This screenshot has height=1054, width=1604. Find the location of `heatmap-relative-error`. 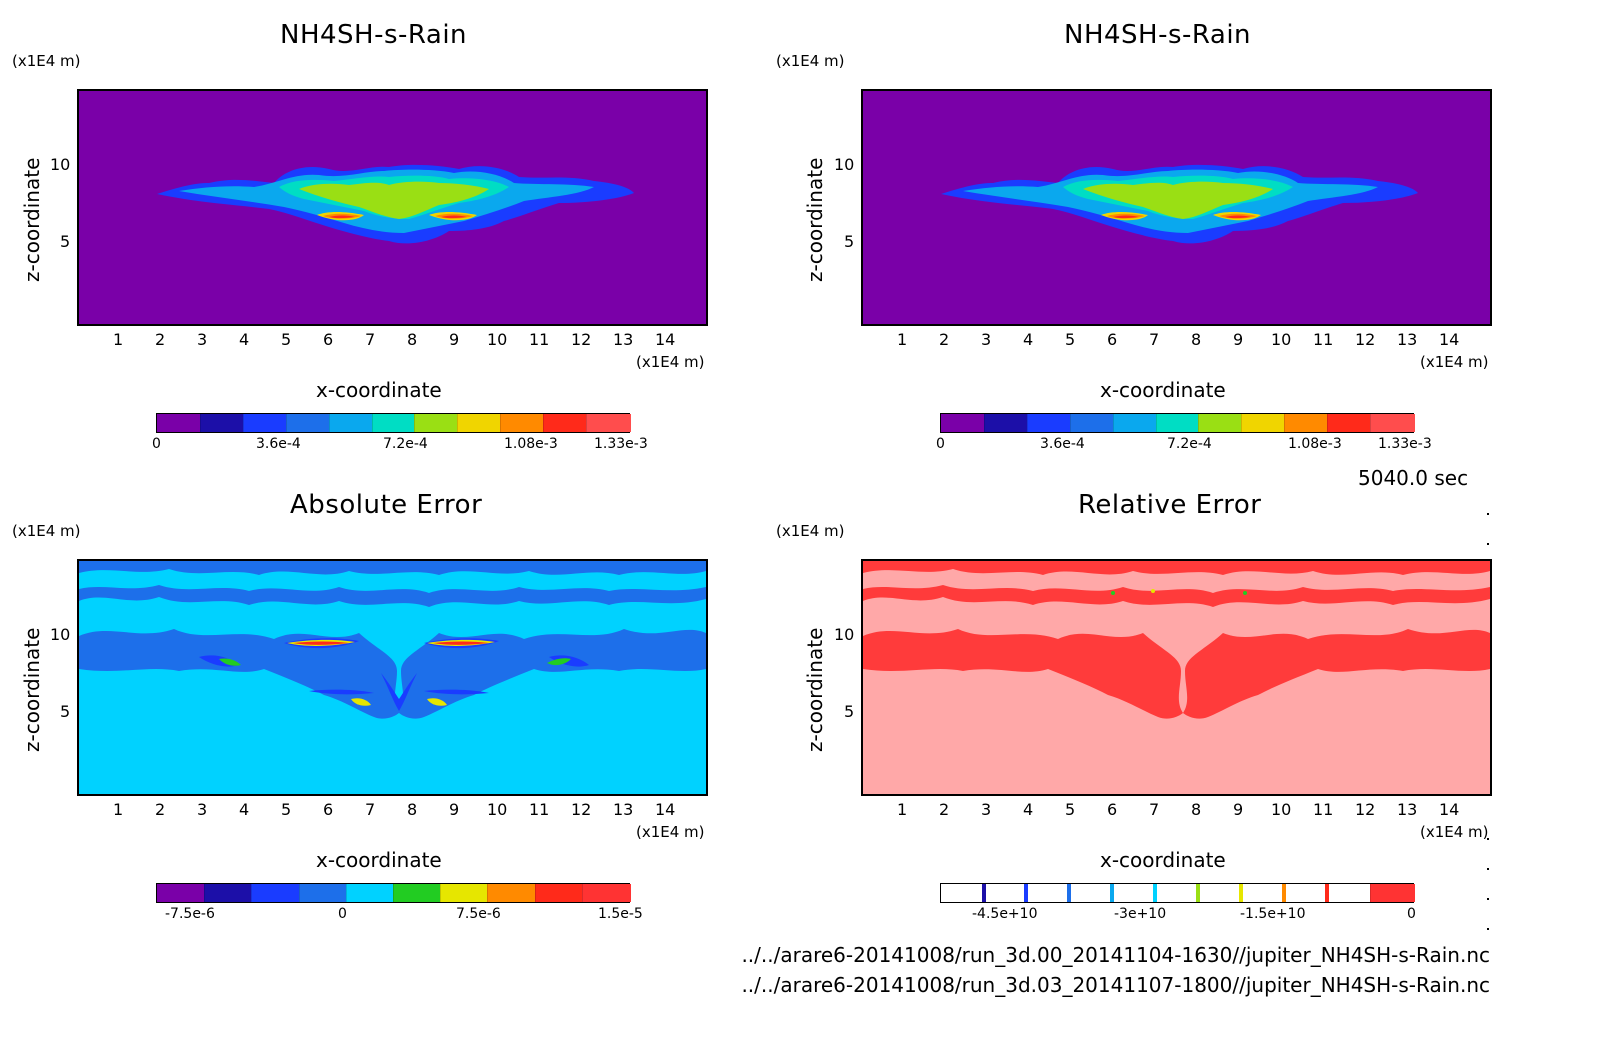

heatmap-relative-error is located at coordinates (1176, 677).